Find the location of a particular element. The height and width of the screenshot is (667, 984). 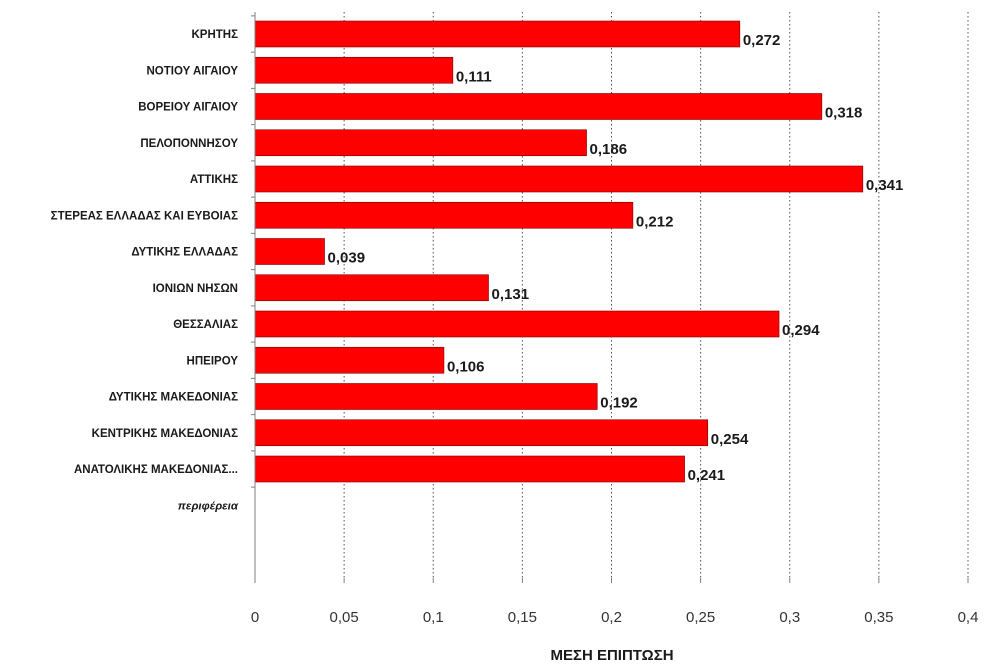

category-label: ΗΠΕΙΡΟΥ is located at coordinates (213, 361).